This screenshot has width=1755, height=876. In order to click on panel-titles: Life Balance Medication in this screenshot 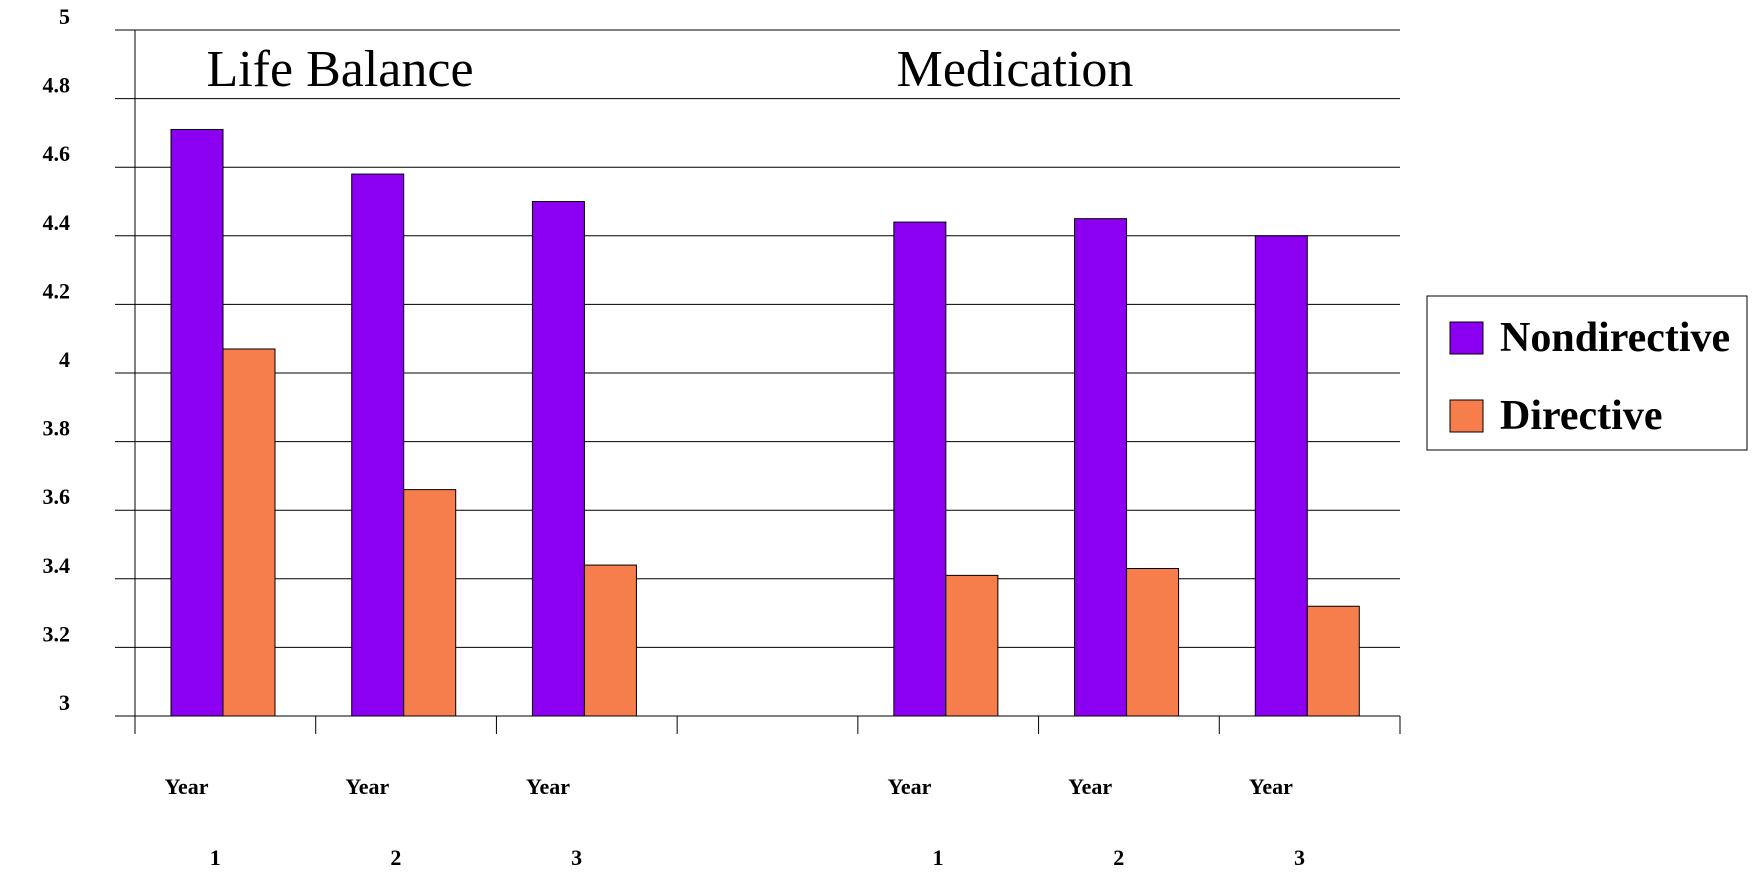, I will do `click(669, 69)`.